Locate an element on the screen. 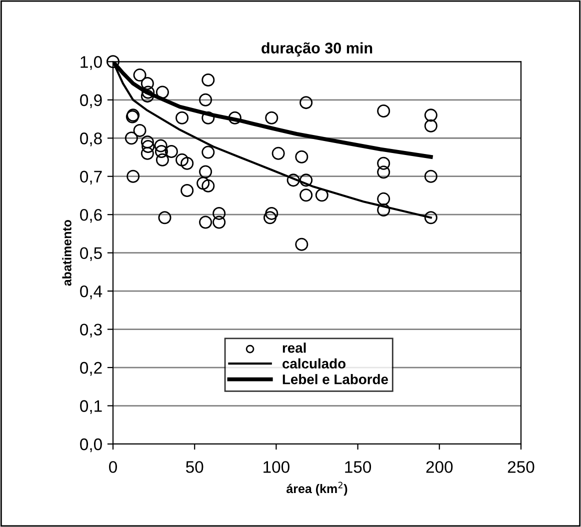 This screenshot has height=527, width=581. y-tick-label: 1,0 is located at coordinates (91, 63).